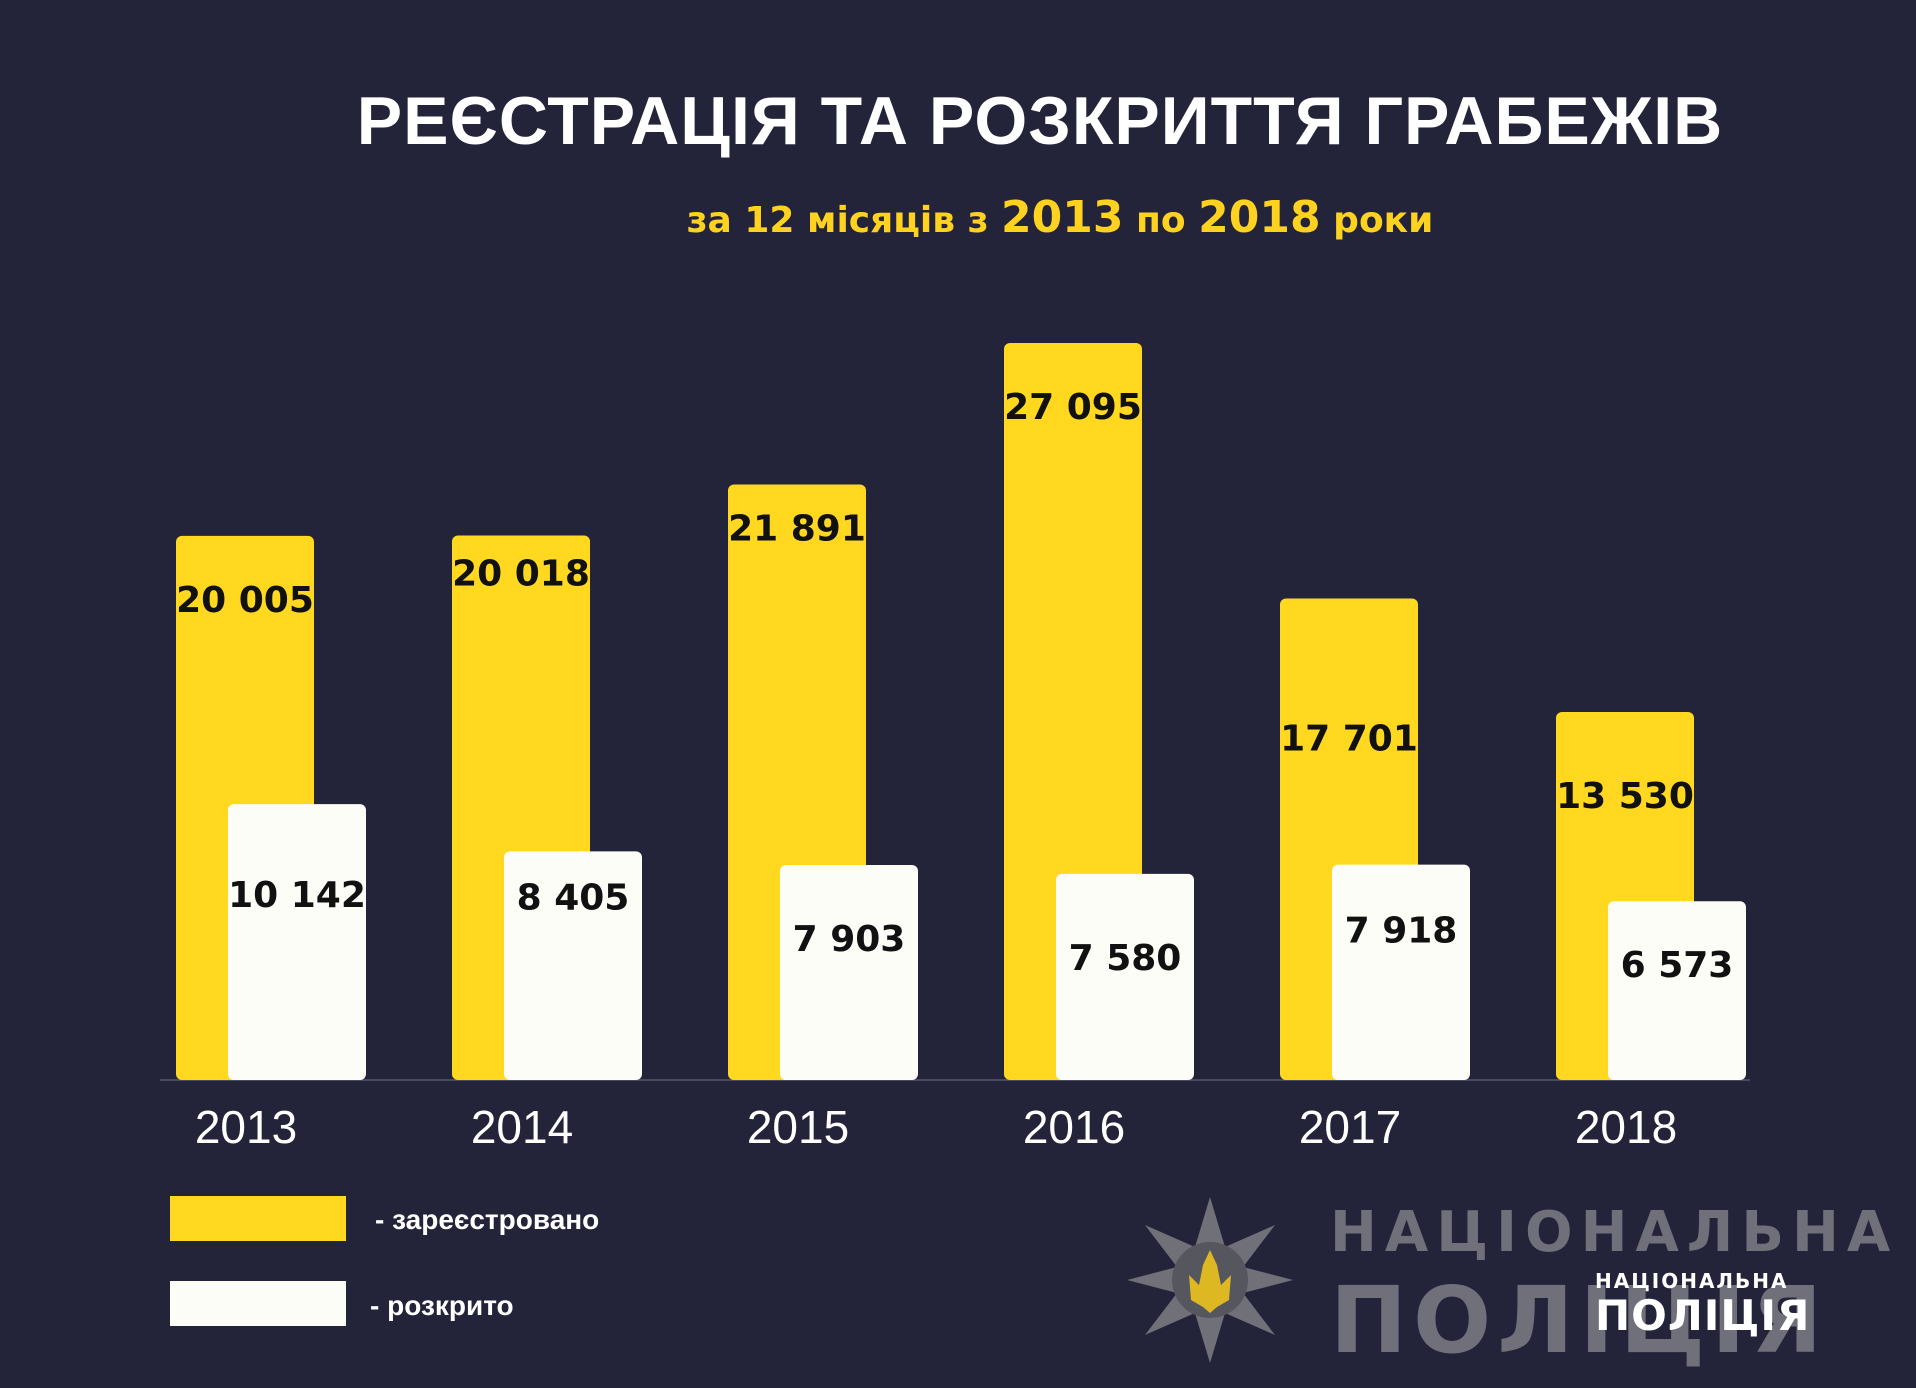 This screenshot has height=1388, width=1916. I want to click on data-label-solved-2016: 7 580, so click(1125, 958).